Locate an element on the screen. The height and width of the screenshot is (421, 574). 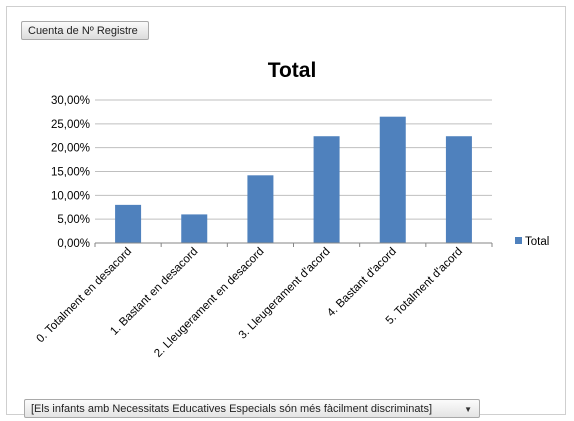
y-tick-label: 0,00% is located at coordinates (73, 244).